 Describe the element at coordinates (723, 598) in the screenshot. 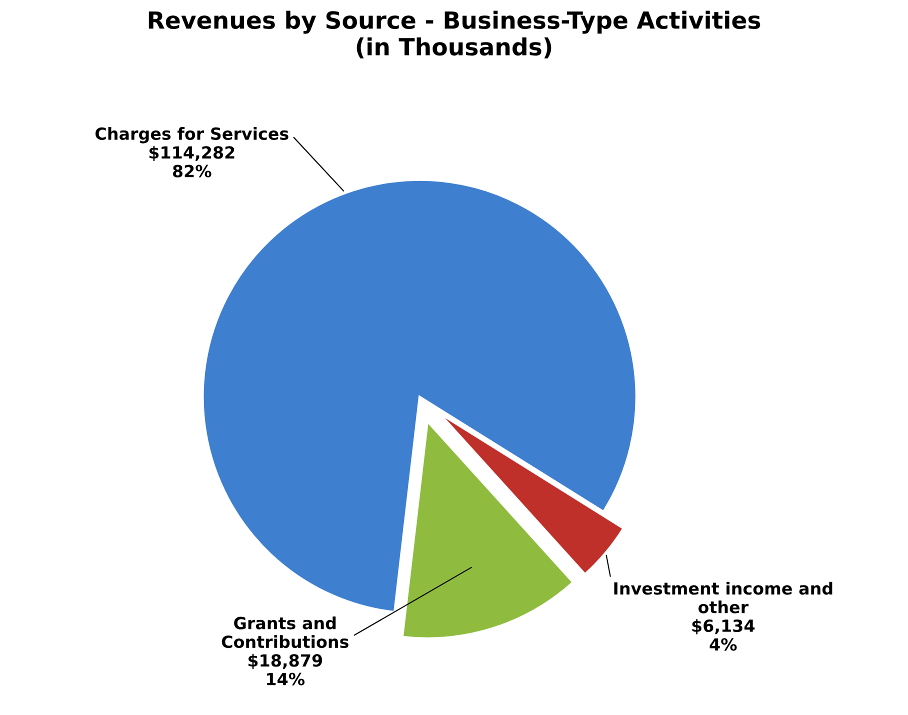

I see `slice-label: Investment income and other` at that location.